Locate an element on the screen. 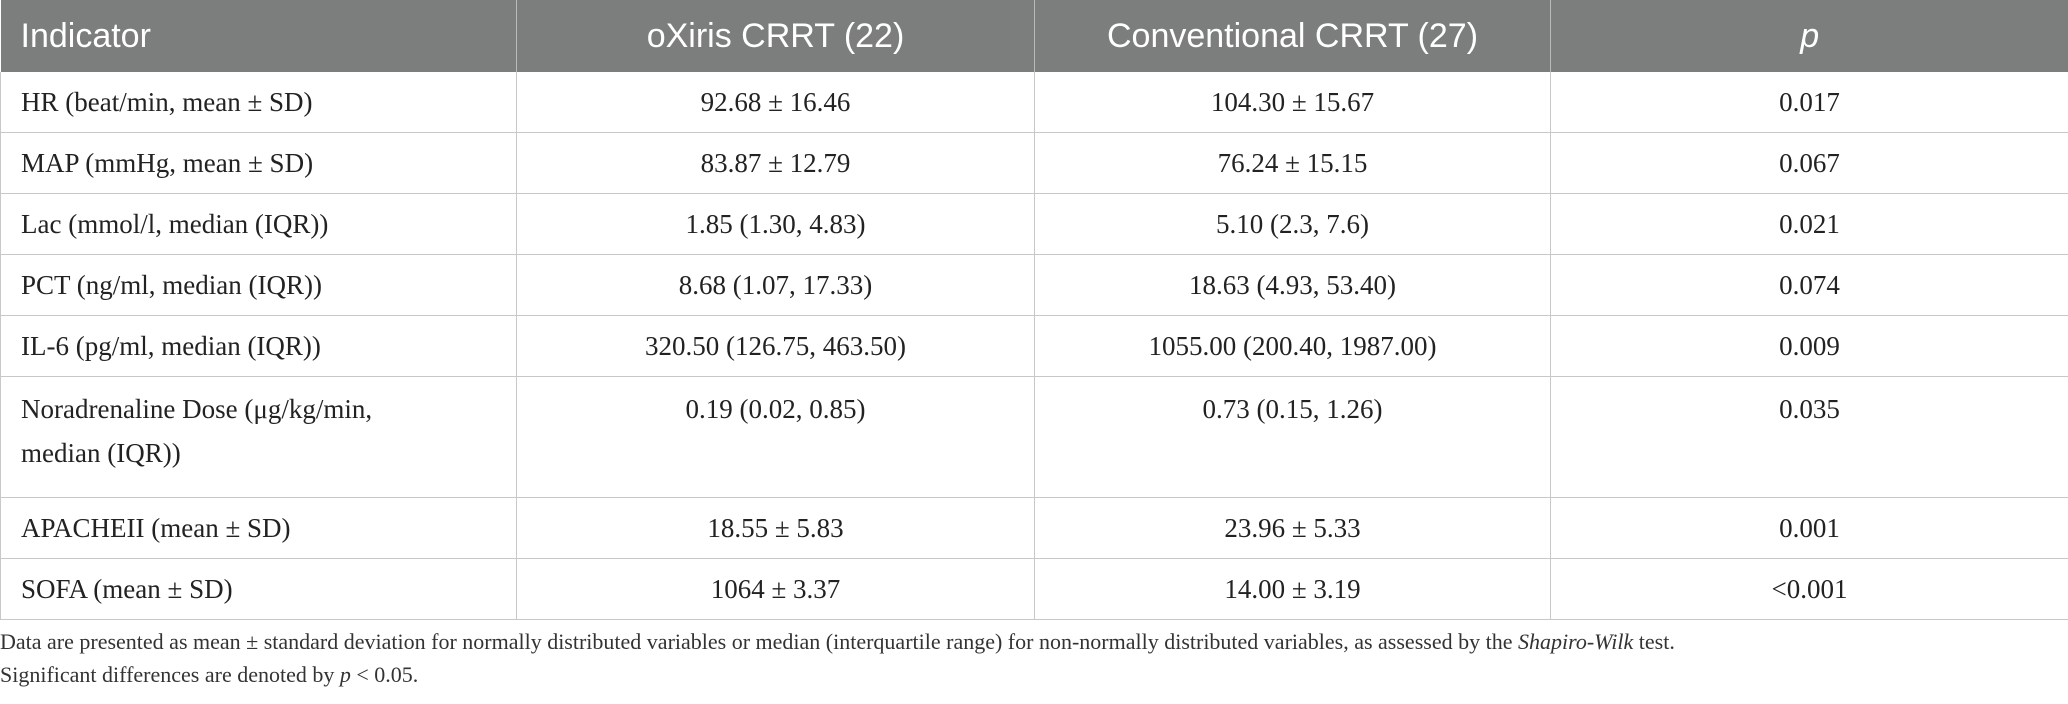  cell-p: 0.067 is located at coordinates (1809, 163).